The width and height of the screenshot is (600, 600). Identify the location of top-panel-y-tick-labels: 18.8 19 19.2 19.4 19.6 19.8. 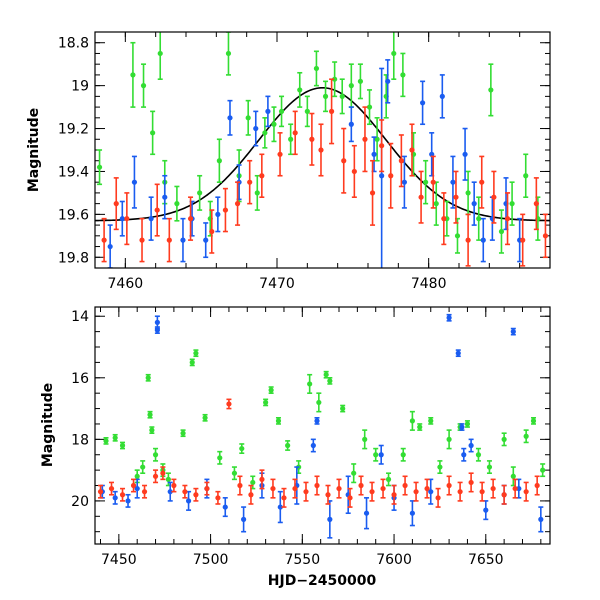
(73, 151).